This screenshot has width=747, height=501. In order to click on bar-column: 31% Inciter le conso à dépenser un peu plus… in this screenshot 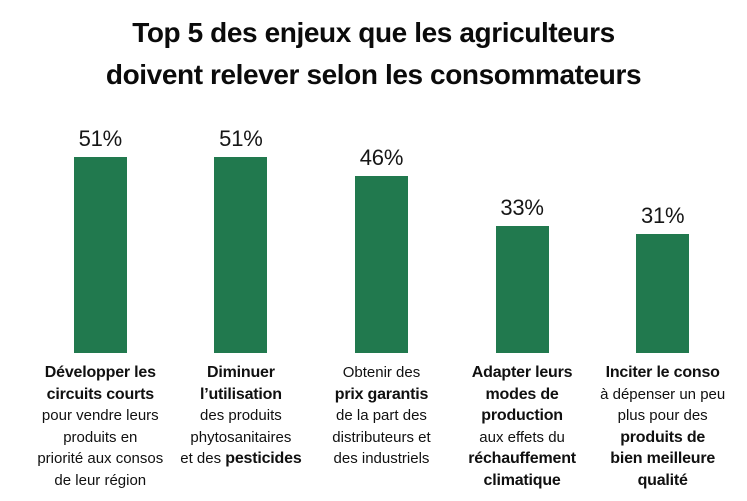, I will do `click(662, 293)`.